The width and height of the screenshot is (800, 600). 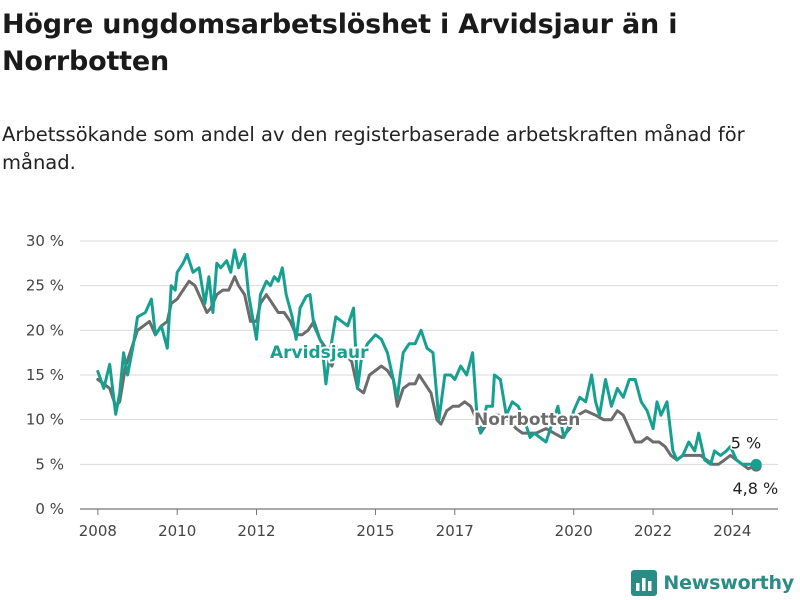 I want to click on series-endpoint-arvidsjaur, so click(x=756, y=464).